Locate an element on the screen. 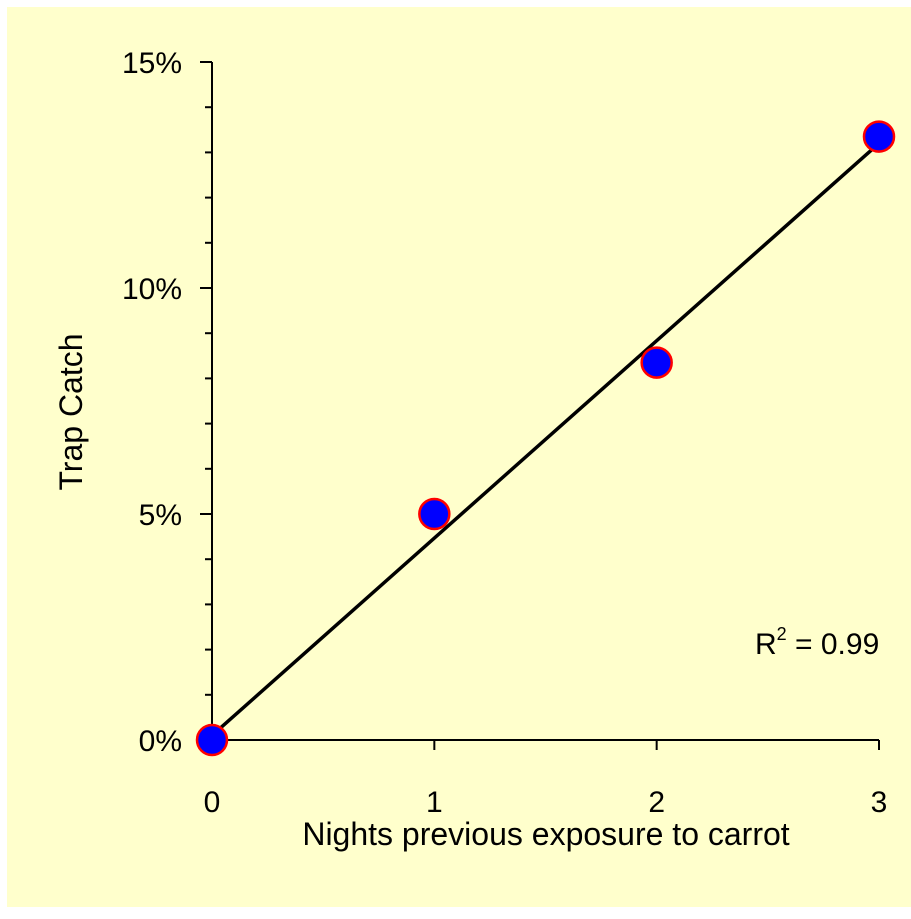 The image size is (911, 919). x-axis-title: Nights previous exposure to carrot is located at coordinates (545, 834).